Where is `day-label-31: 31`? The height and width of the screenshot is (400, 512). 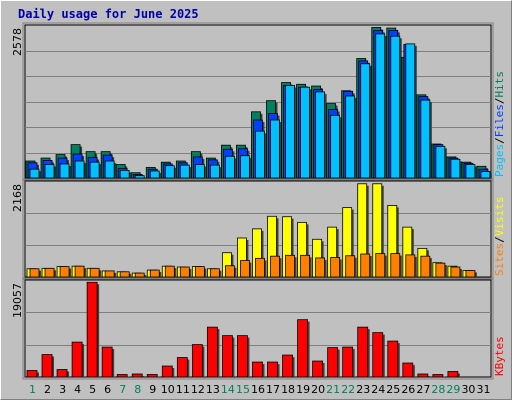 day-label-31: 31 is located at coordinates (483, 389).